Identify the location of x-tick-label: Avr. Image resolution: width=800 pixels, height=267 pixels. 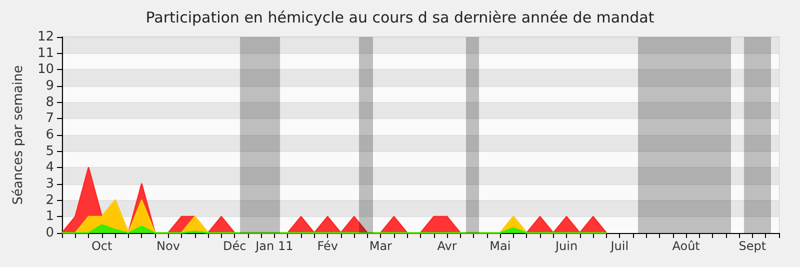
(447, 246).